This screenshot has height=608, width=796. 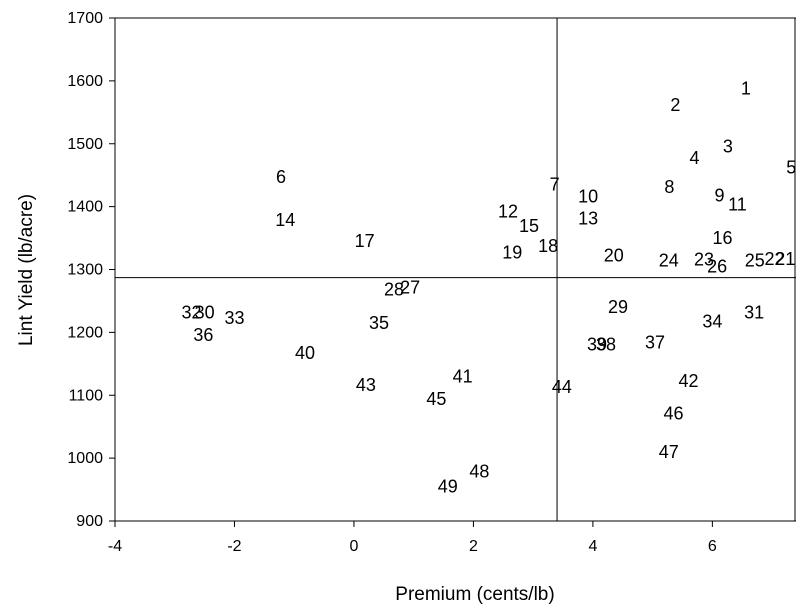 I want to click on y-tick-label: 900, so click(x=89, y=521).